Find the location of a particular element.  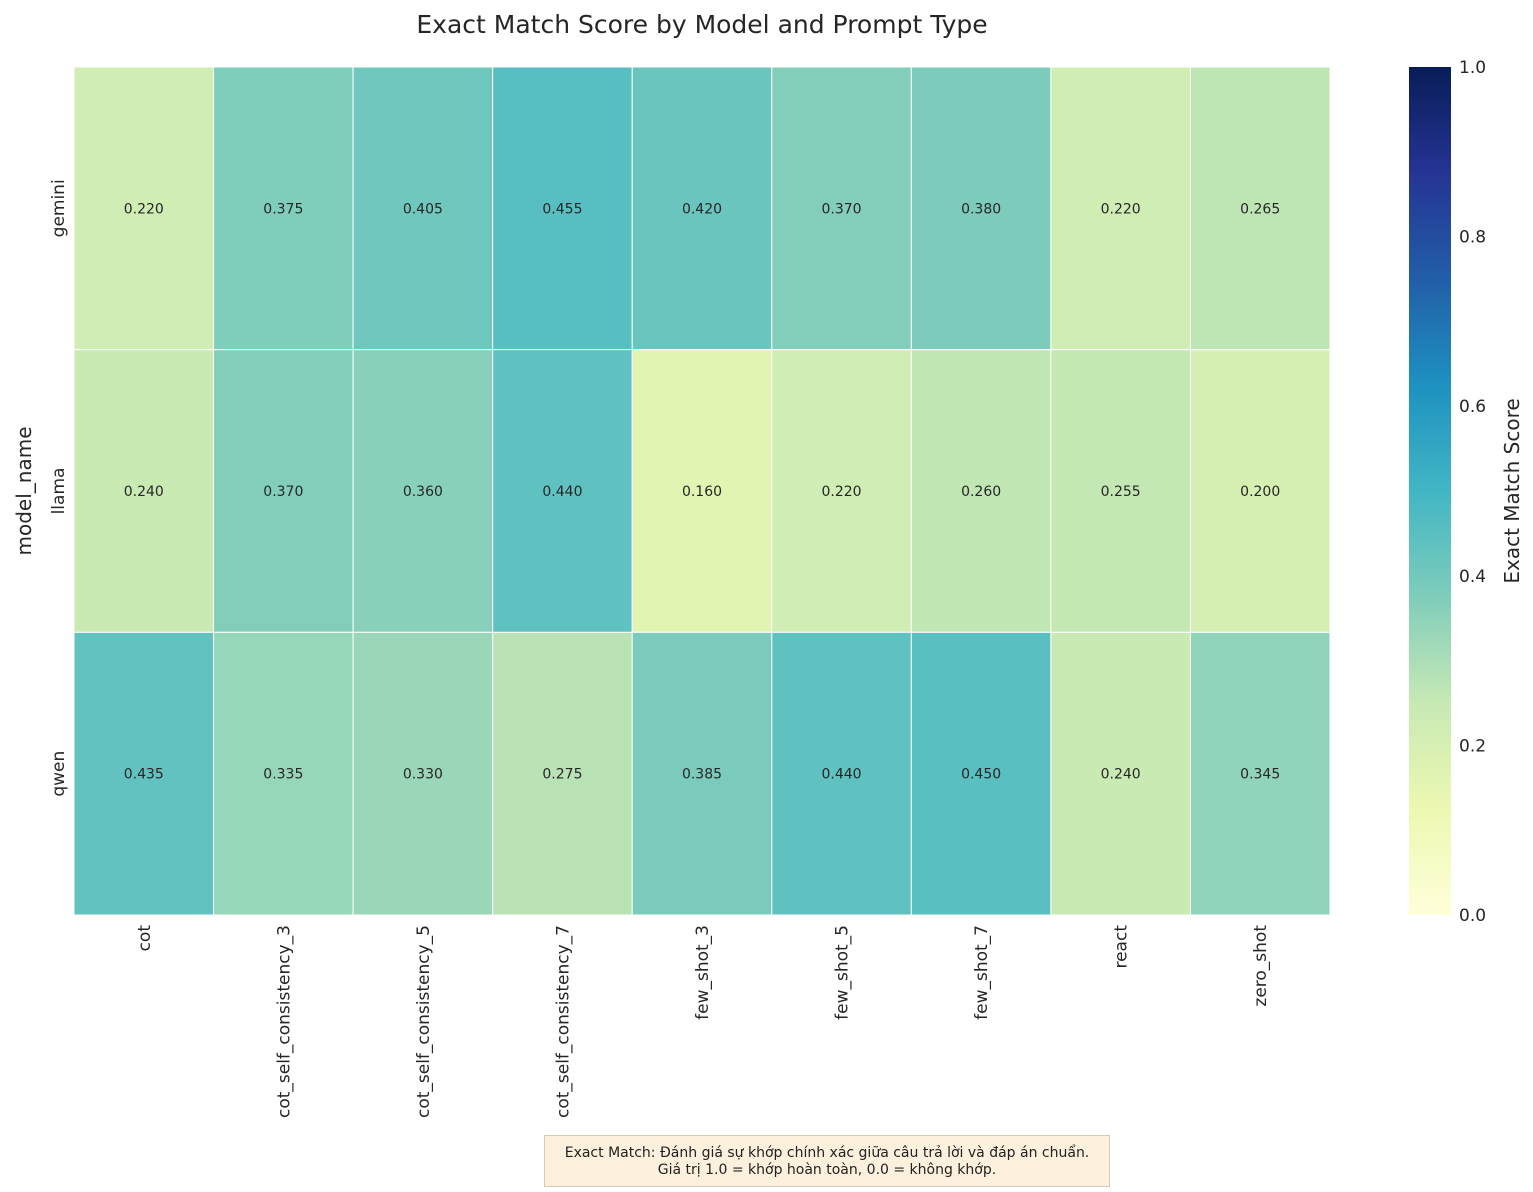

heatmap-cell-value: 0.330 is located at coordinates (423, 775).